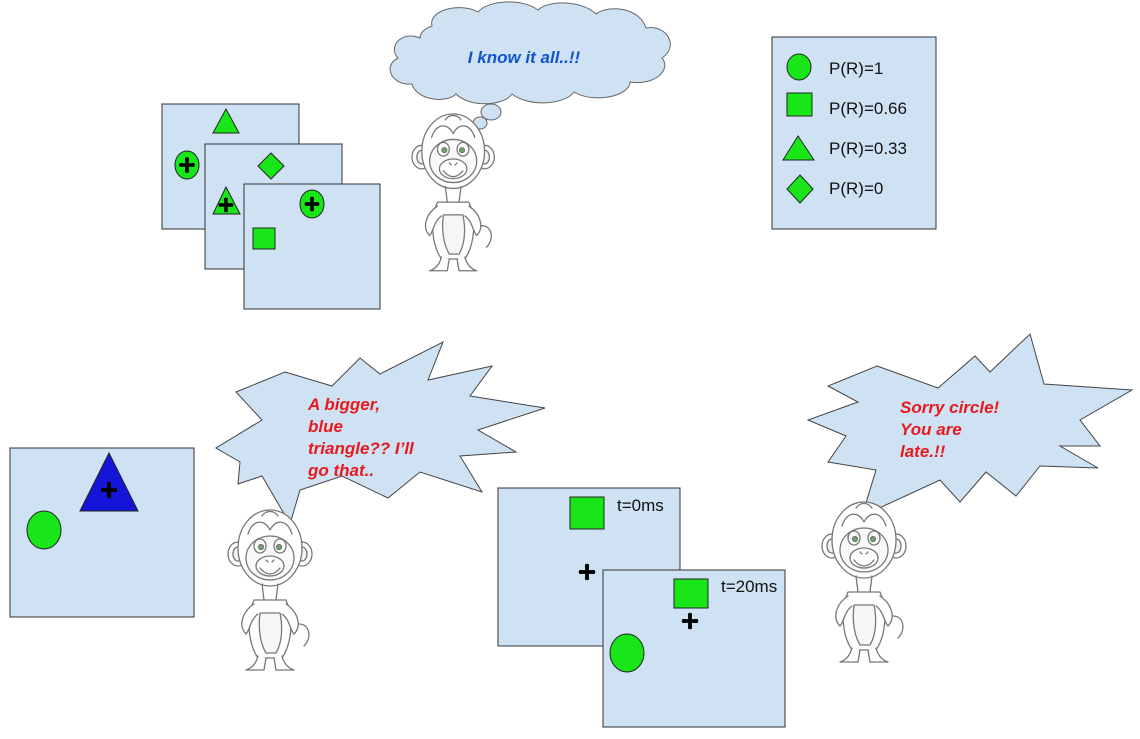 The height and width of the screenshot is (739, 1140). What do you see at coordinates (868, 108) in the screenshot?
I see `legend-label: P(R)=0.66` at bounding box center [868, 108].